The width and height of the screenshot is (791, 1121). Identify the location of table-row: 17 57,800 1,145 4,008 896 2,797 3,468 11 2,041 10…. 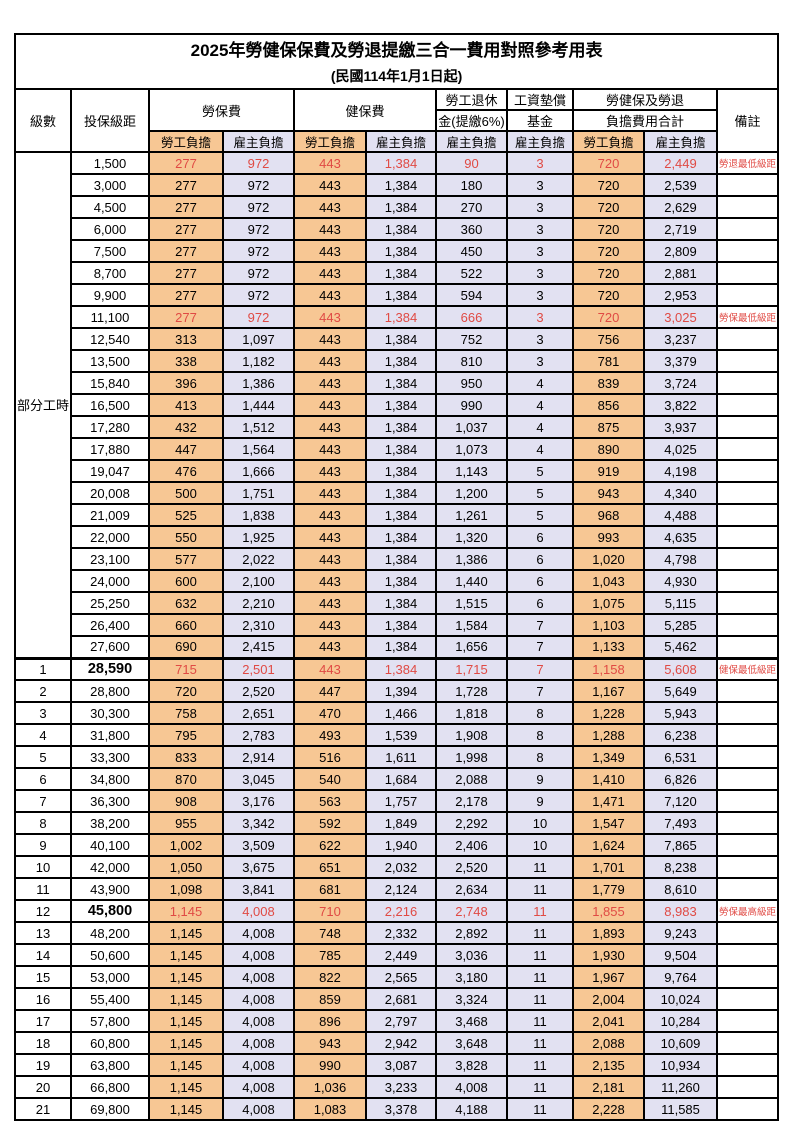
(397, 1021).